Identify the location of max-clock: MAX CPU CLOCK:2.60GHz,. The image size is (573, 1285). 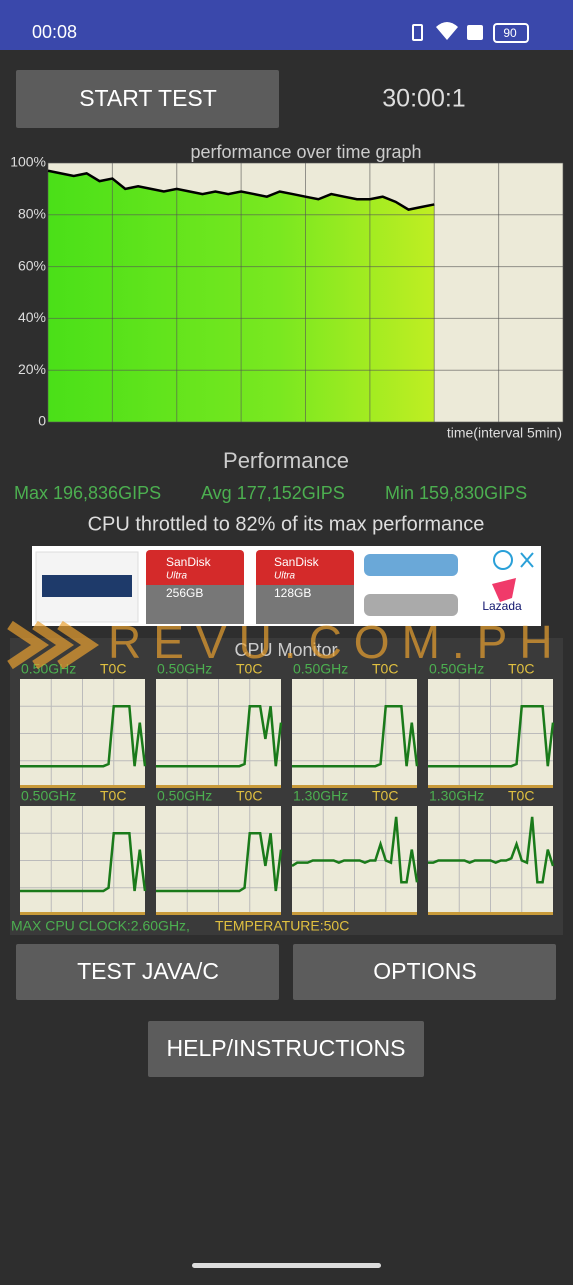
(100, 926).